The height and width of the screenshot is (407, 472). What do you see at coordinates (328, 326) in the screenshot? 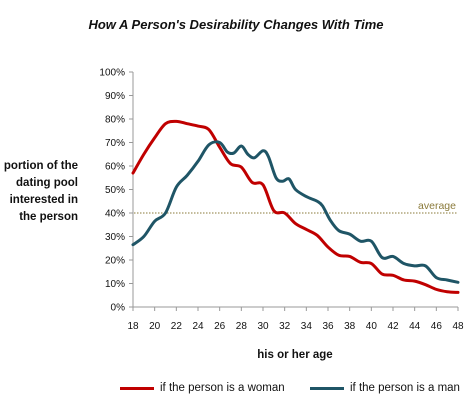
I see `x-tick-label: 36` at bounding box center [328, 326].